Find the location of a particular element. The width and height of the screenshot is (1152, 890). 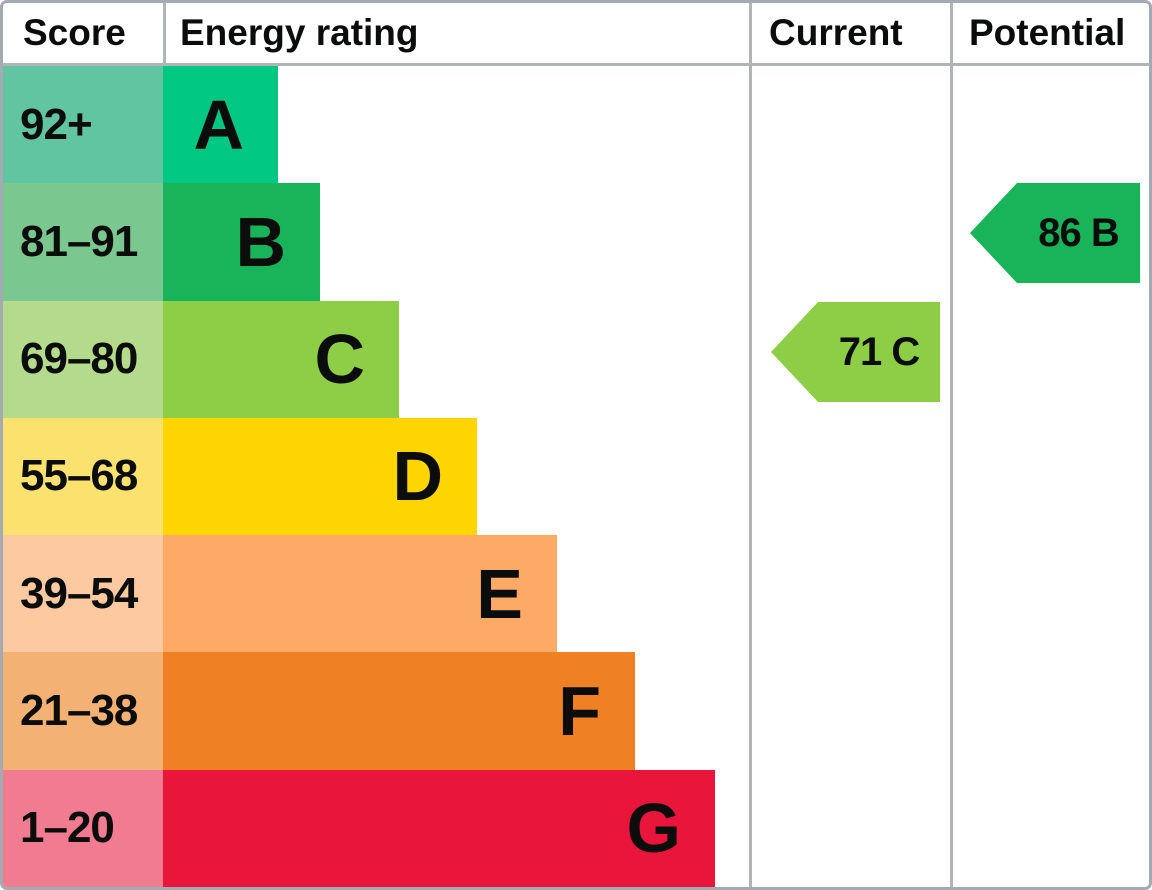

score-range-cell-e: 39–54 is located at coordinates (83, 594).